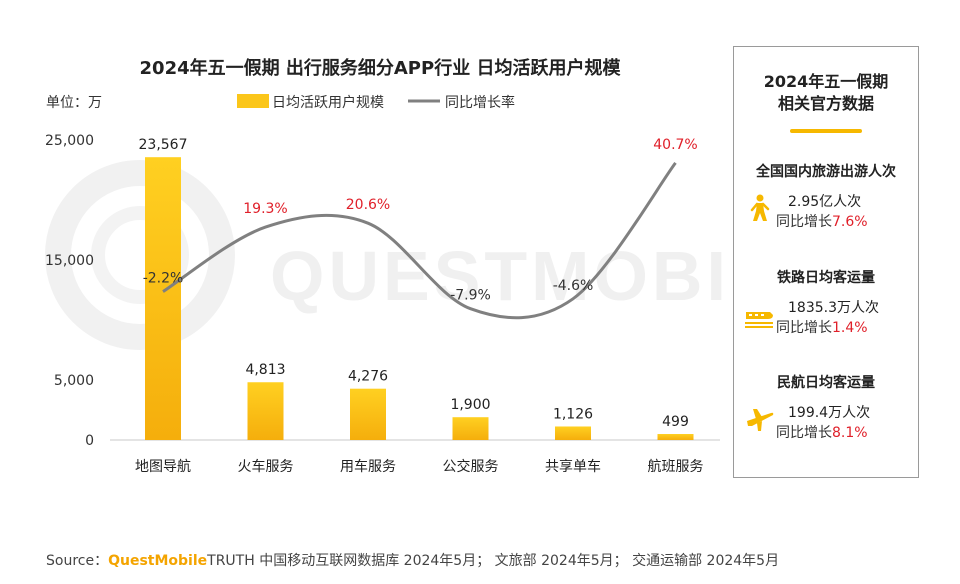  I want to click on growth-rate-label: -7.9%, so click(470, 296).